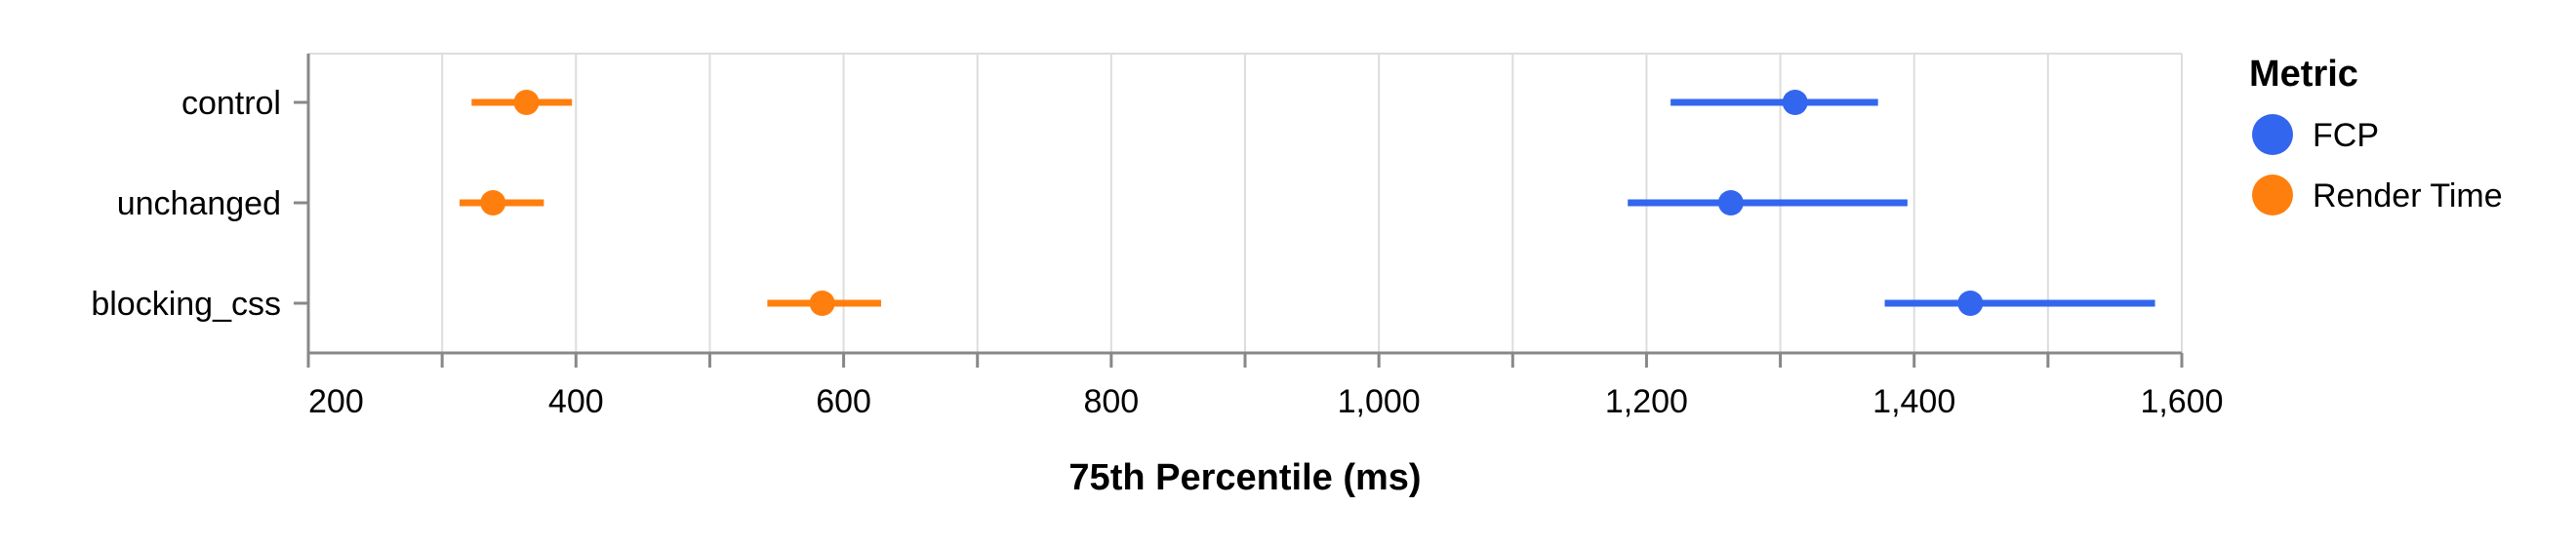 This screenshot has height=546, width=2576. I want to click on legend-title: Metric, so click(2303, 74).